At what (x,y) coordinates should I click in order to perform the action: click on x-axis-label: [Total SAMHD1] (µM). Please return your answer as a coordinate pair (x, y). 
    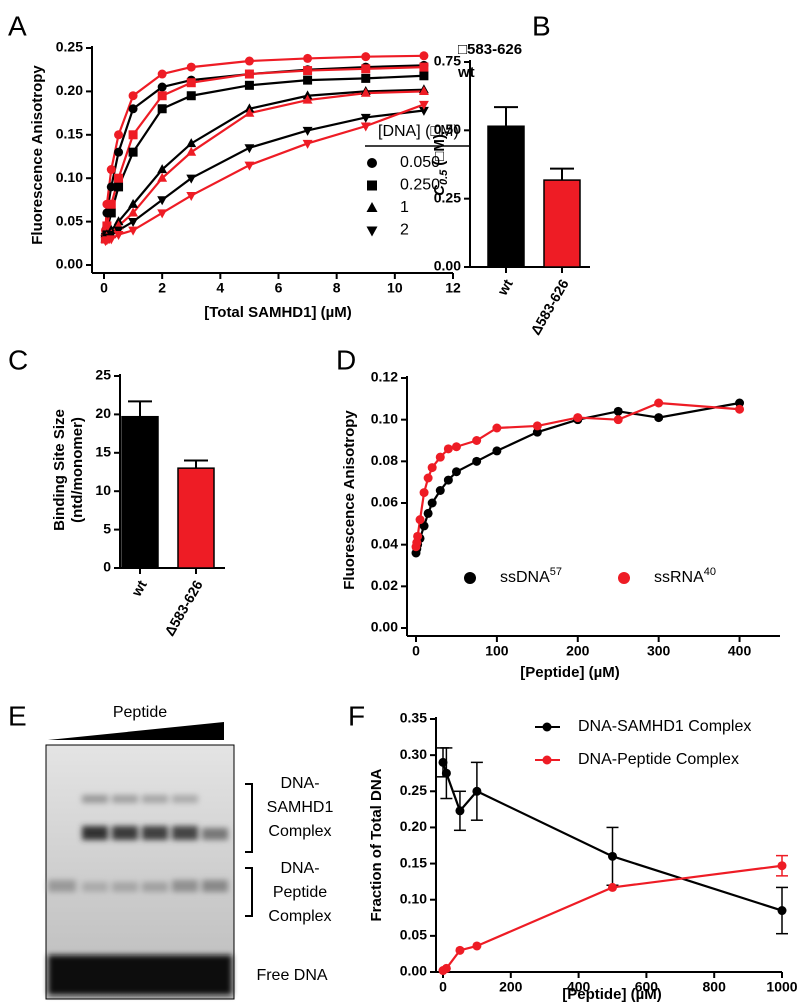
    Looking at the image, I should click on (278, 312).